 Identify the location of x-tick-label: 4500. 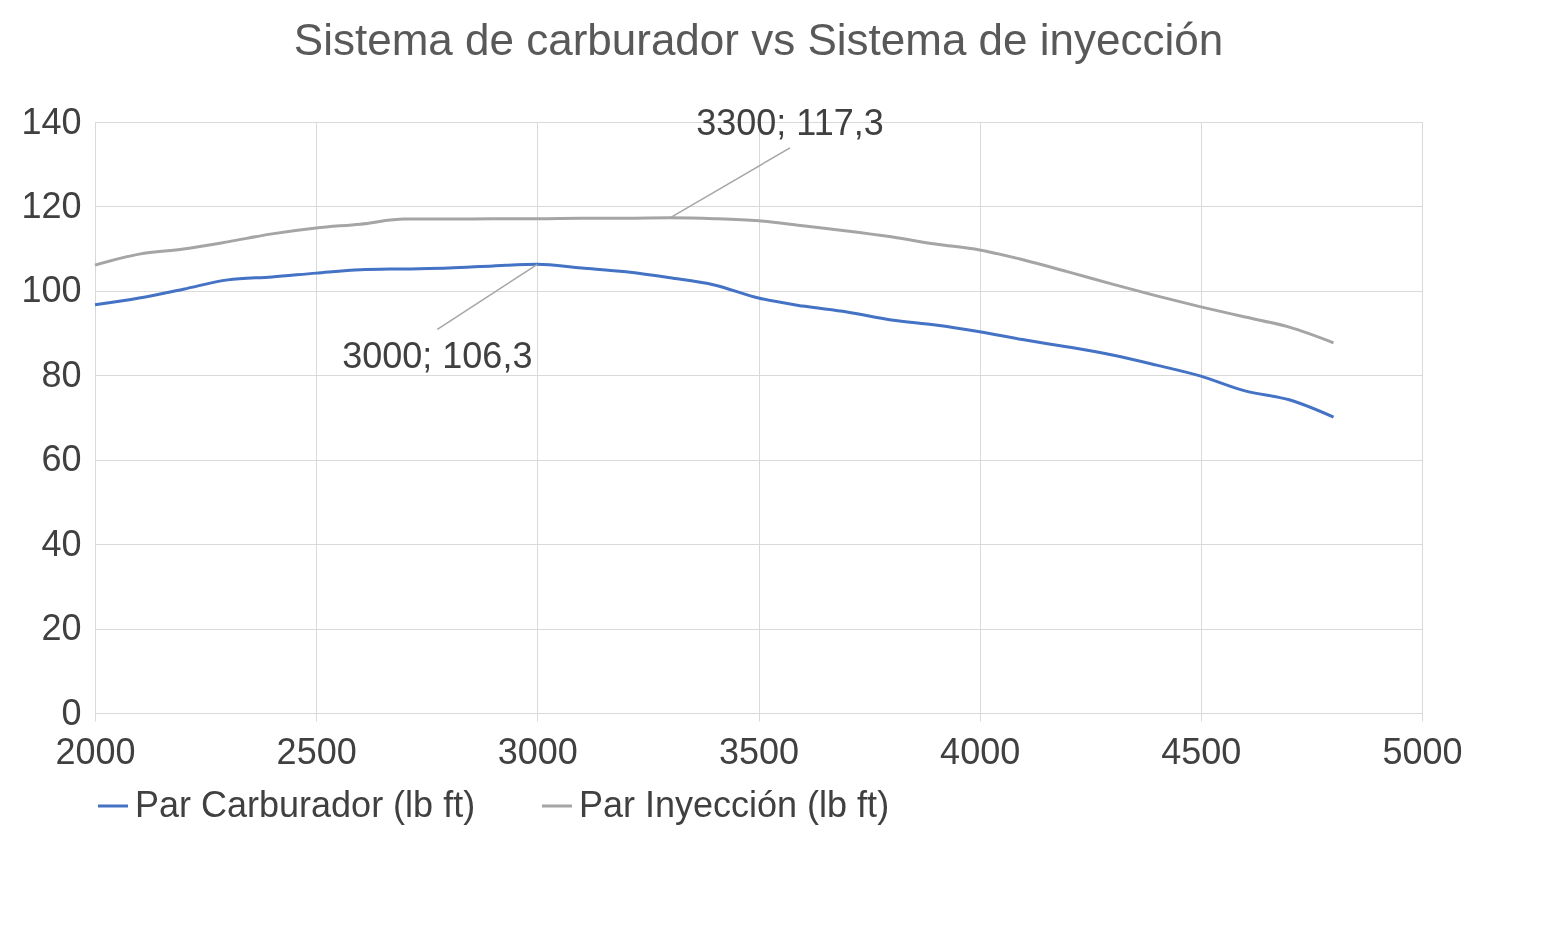
(1201, 751).